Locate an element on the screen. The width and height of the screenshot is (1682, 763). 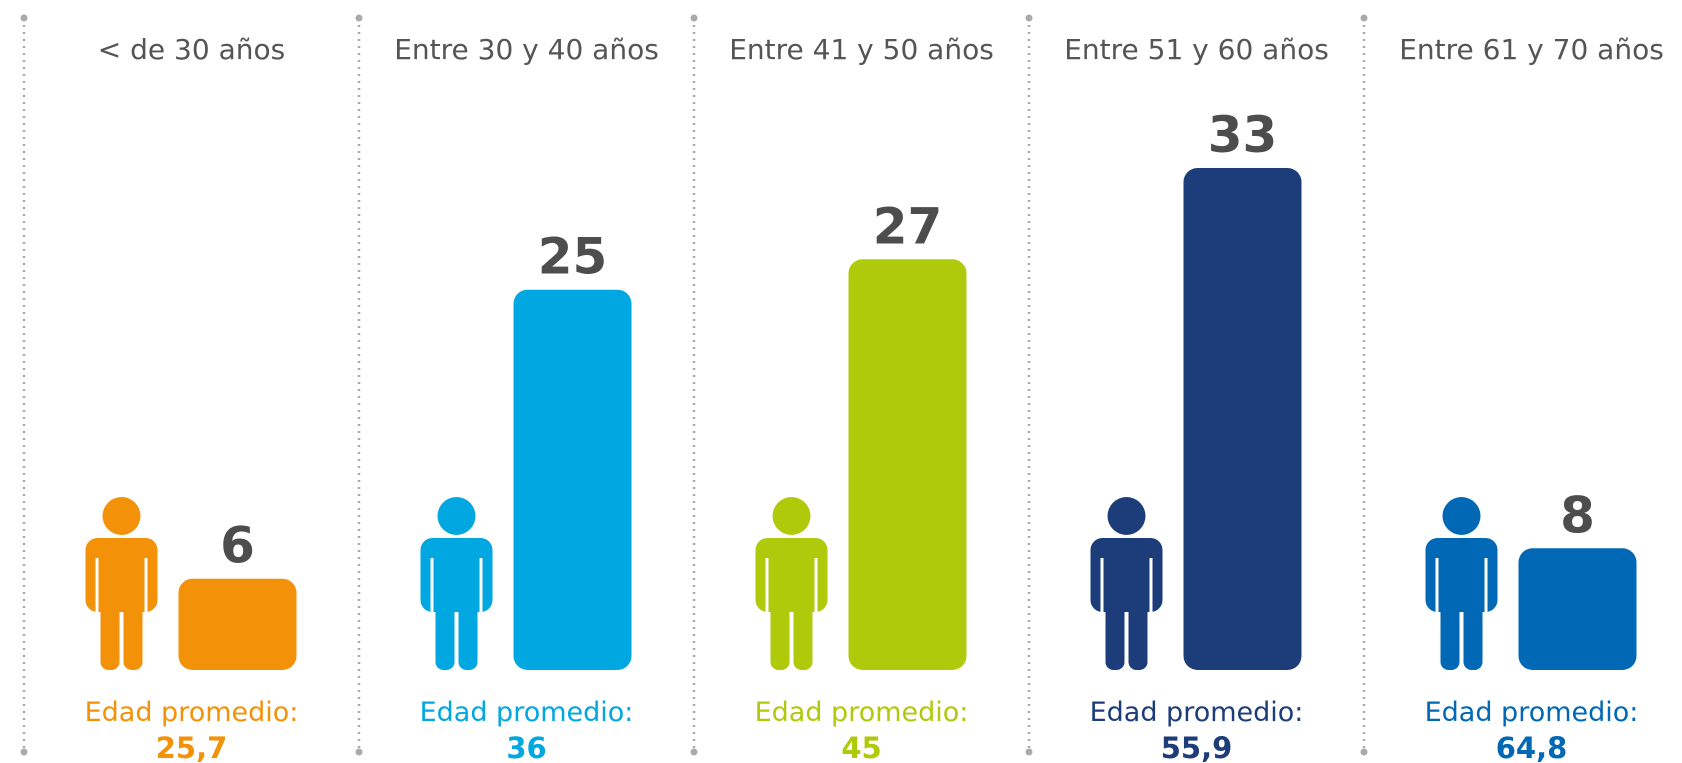
average-value: 45 is located at coordinates (861, 747).